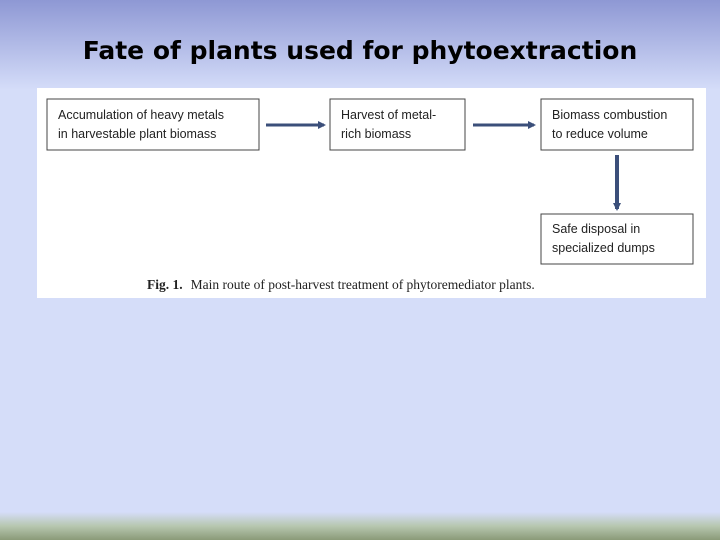 The image size is (720, 540). I want to click on node-text: in harvestable plant biomass, so click(137, 134).